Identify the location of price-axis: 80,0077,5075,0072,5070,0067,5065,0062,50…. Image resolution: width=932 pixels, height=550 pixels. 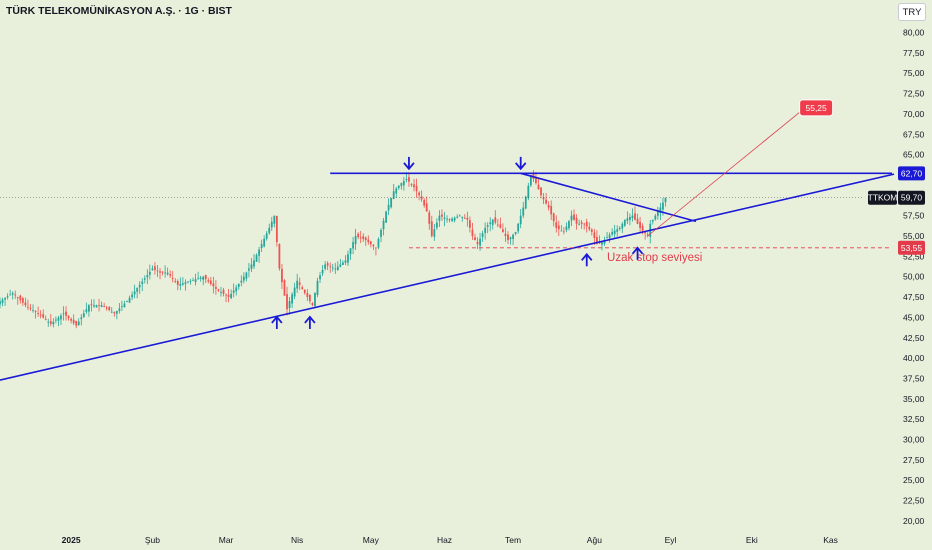
(914, 277).